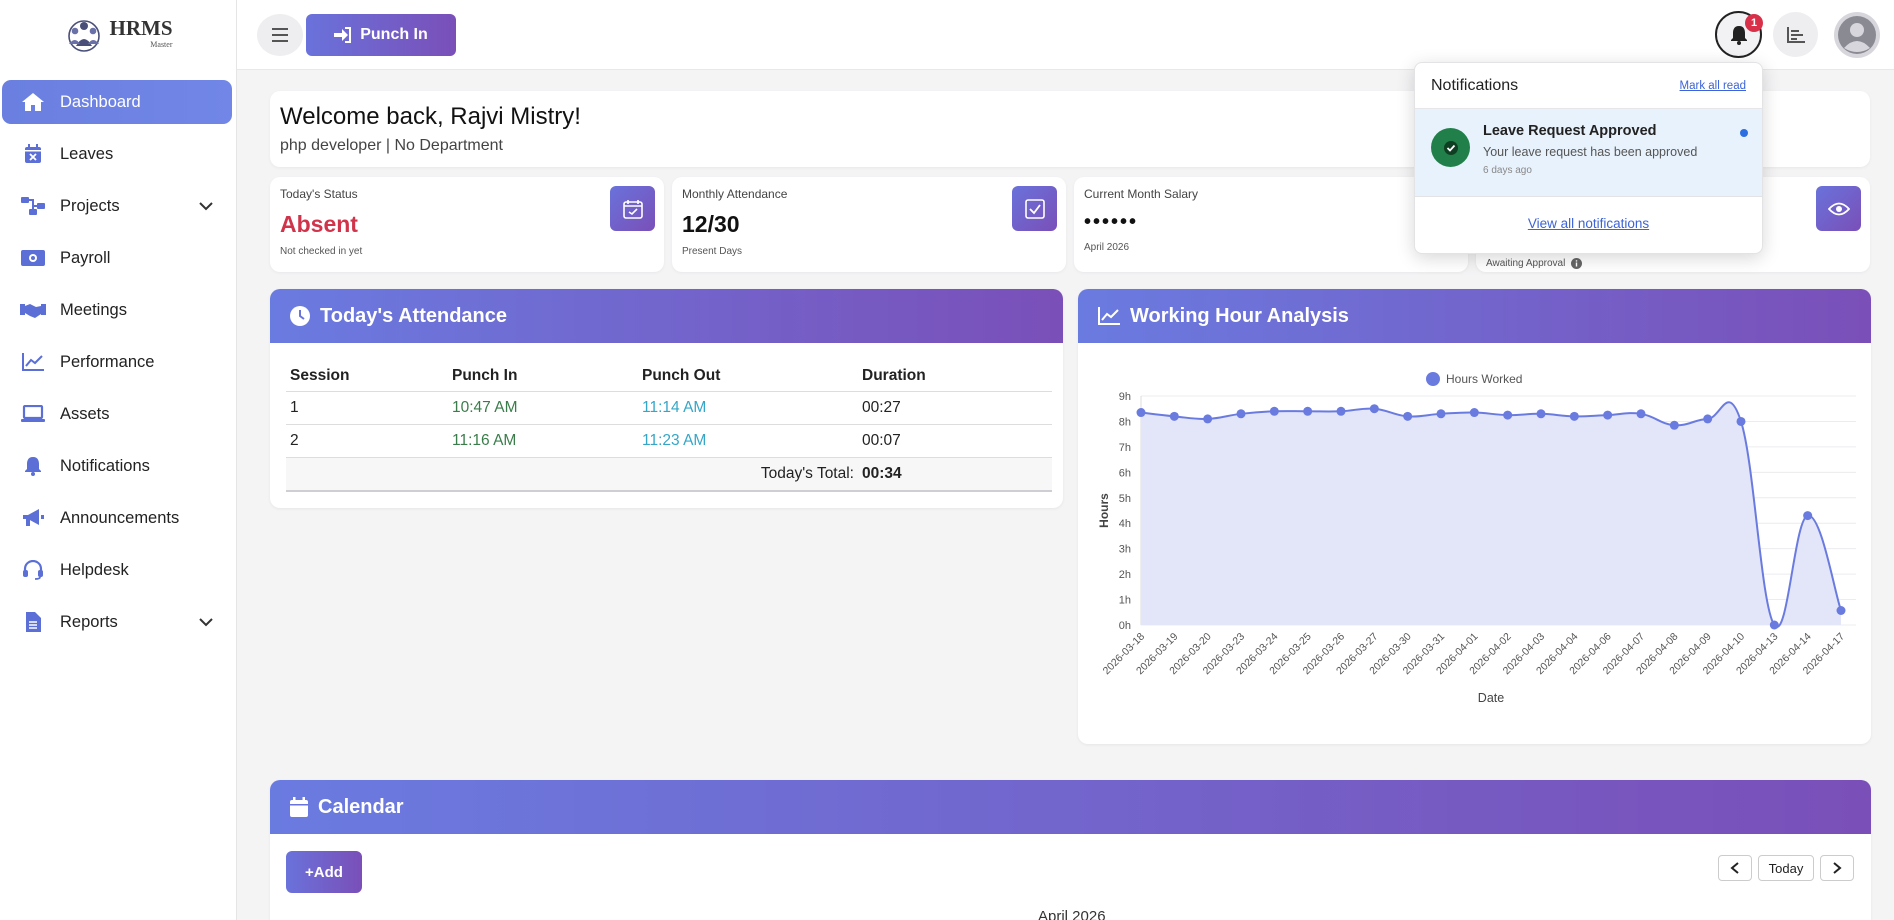  Describe the element at coordinates (1109, 316) in the screenshot. I see `line-chart-icon` at that location.